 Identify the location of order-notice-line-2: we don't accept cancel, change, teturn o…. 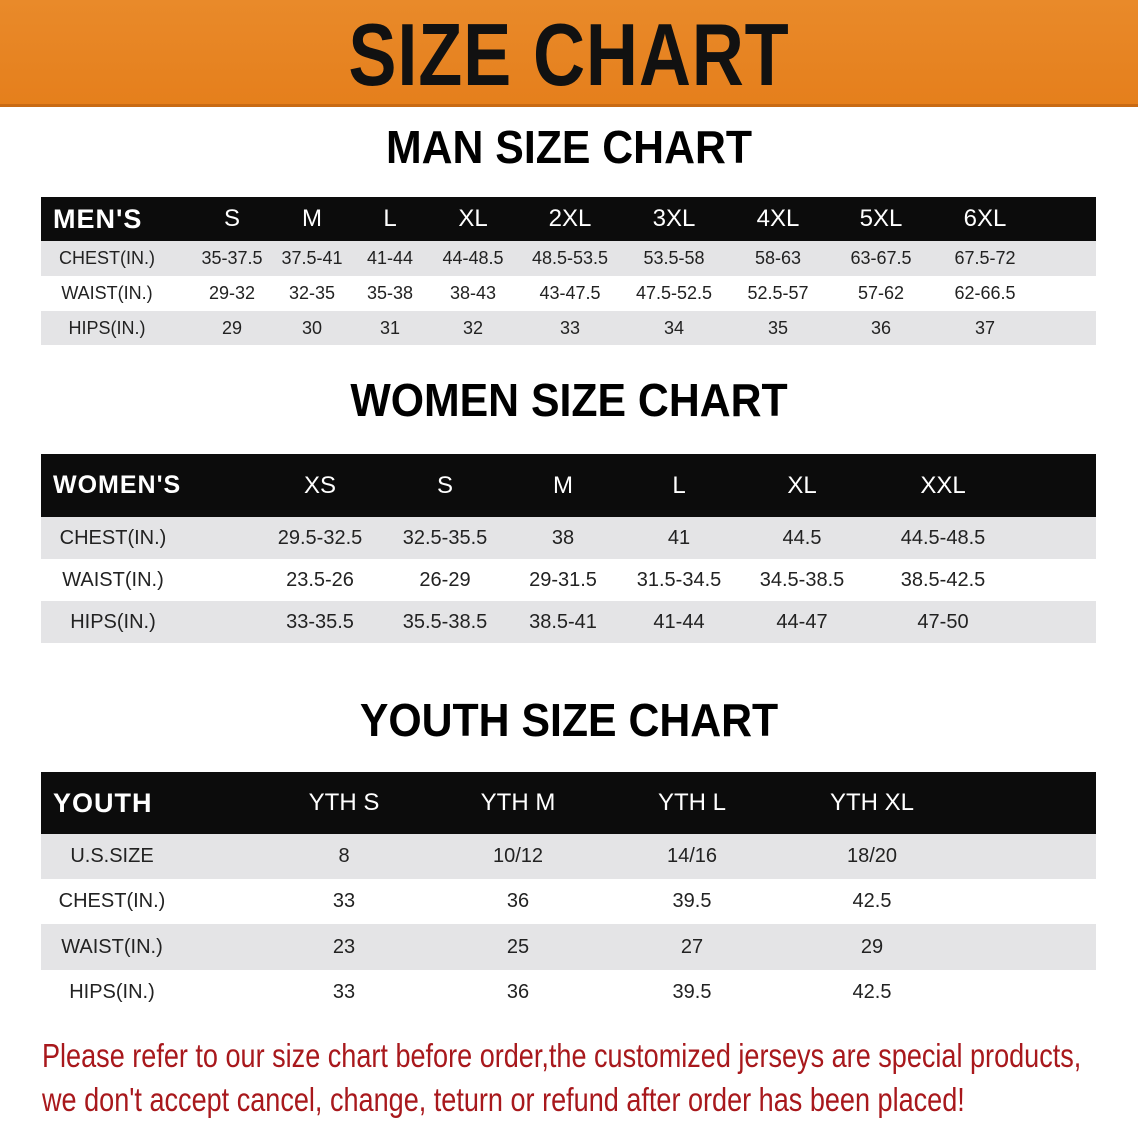
(503, 1099).